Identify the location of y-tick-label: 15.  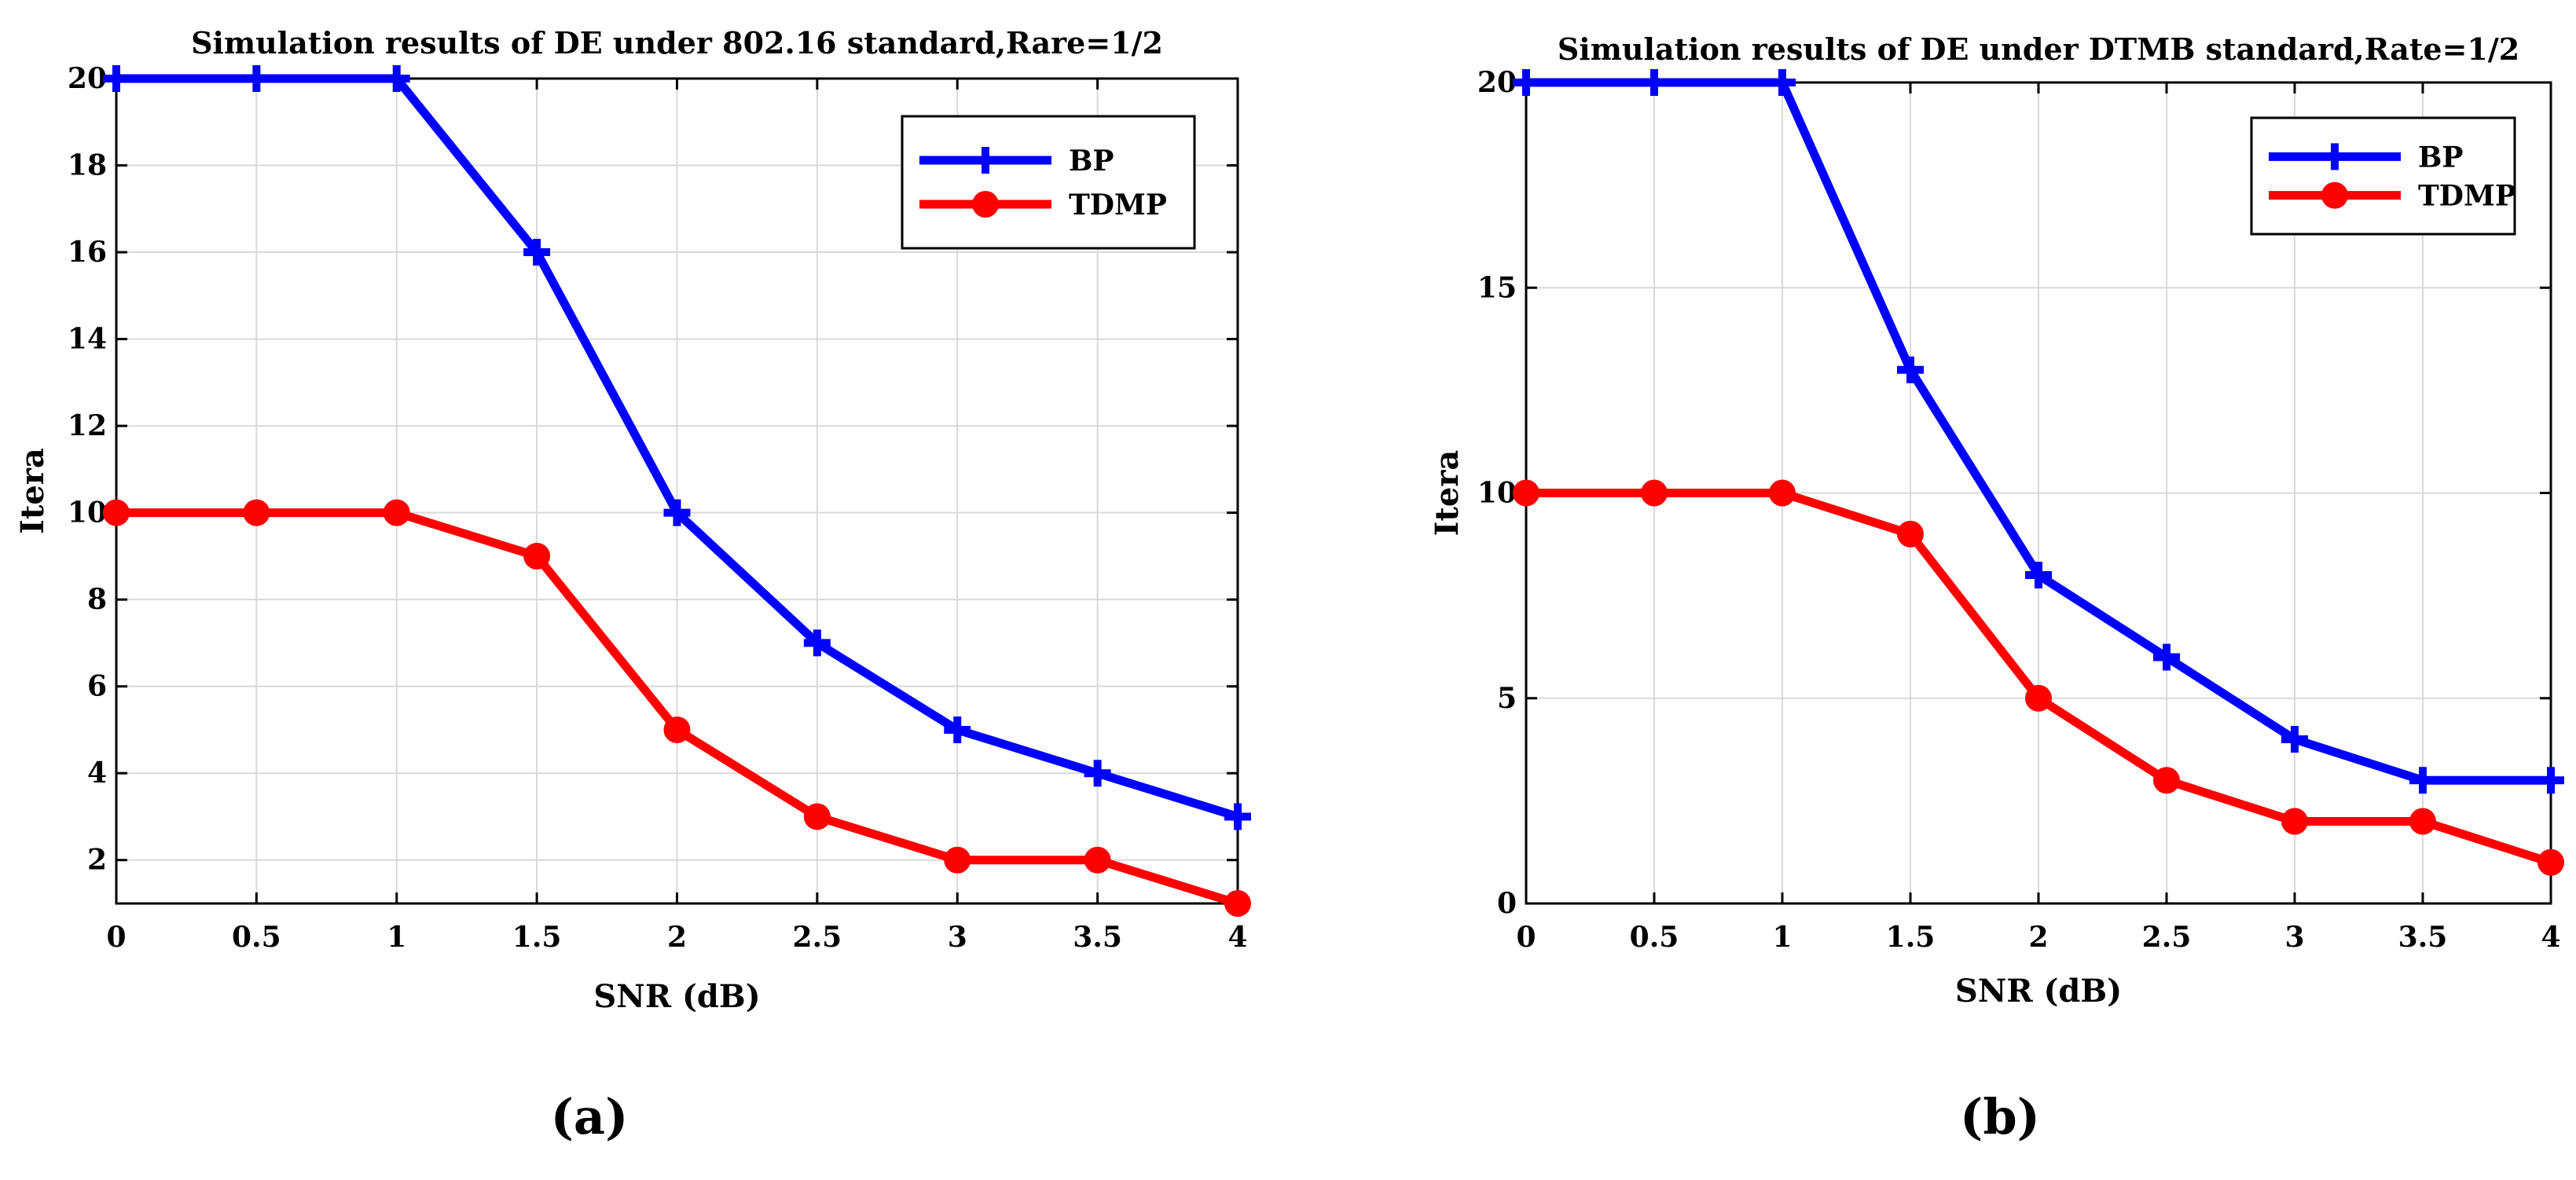
(1497, 287).